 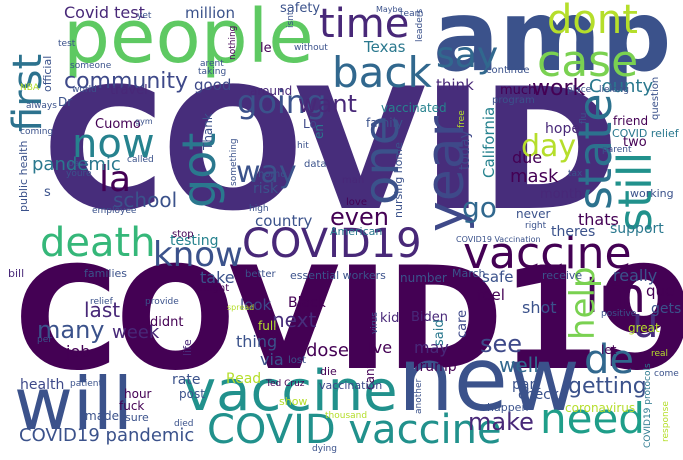 I want to click on word-many: many, so click(x=71, y=330).